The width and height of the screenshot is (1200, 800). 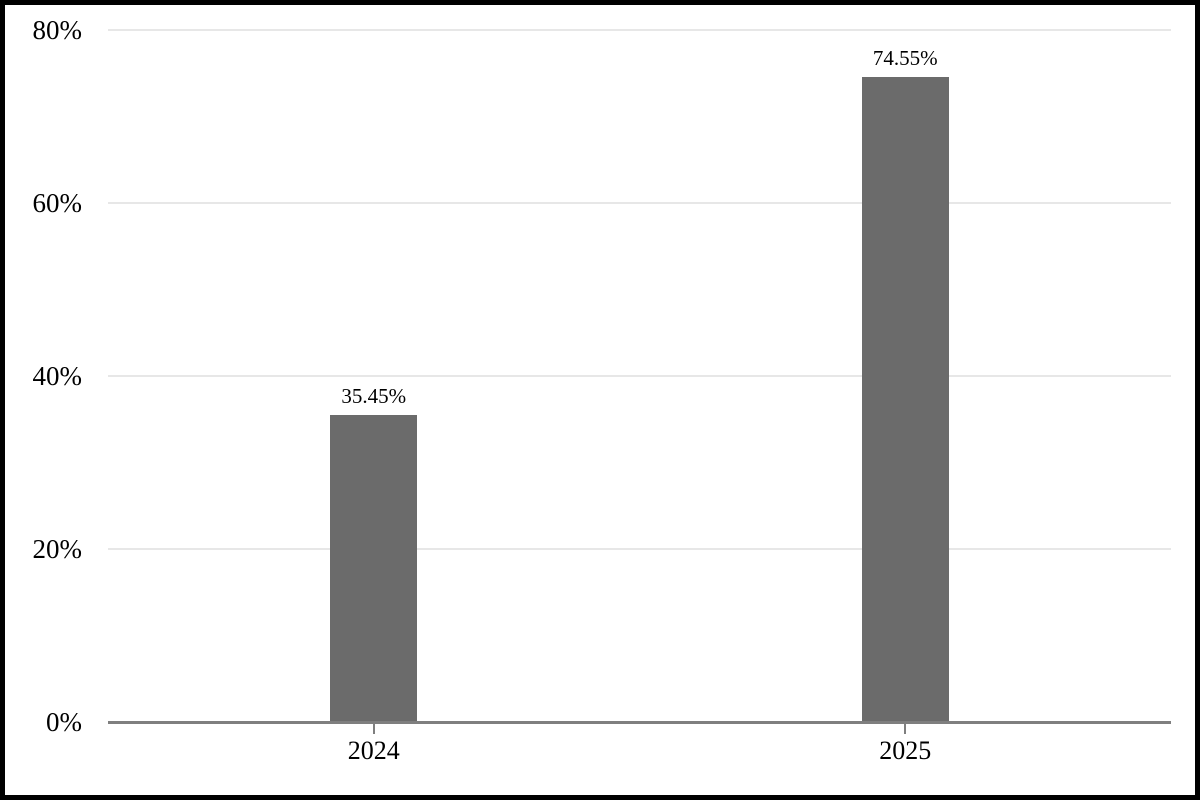 I want to click on bar-2025, so click(x=905, y=399).